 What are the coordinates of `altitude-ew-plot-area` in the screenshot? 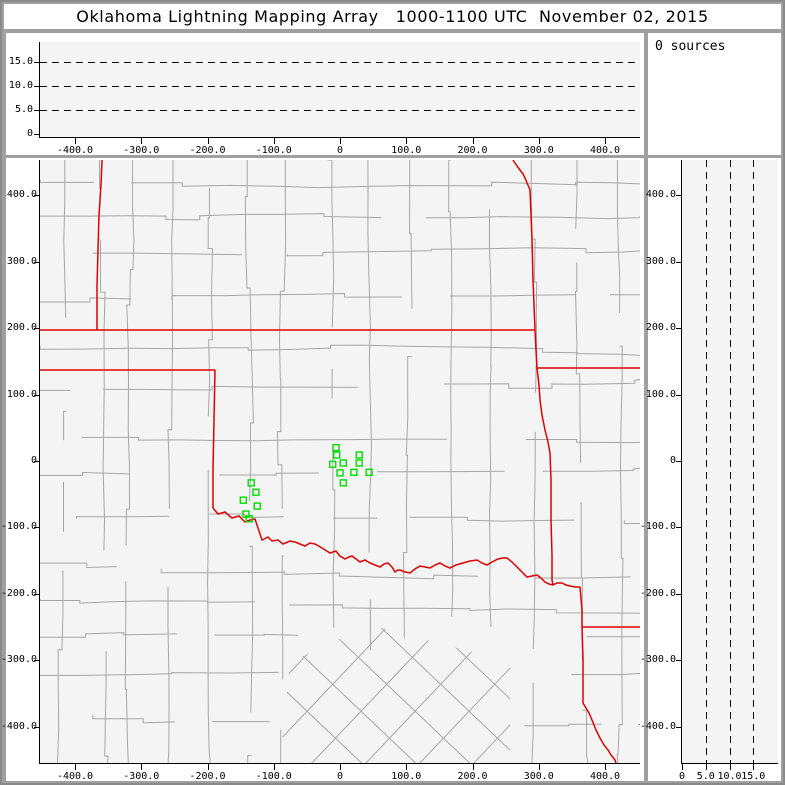 It's located at (340, 89).